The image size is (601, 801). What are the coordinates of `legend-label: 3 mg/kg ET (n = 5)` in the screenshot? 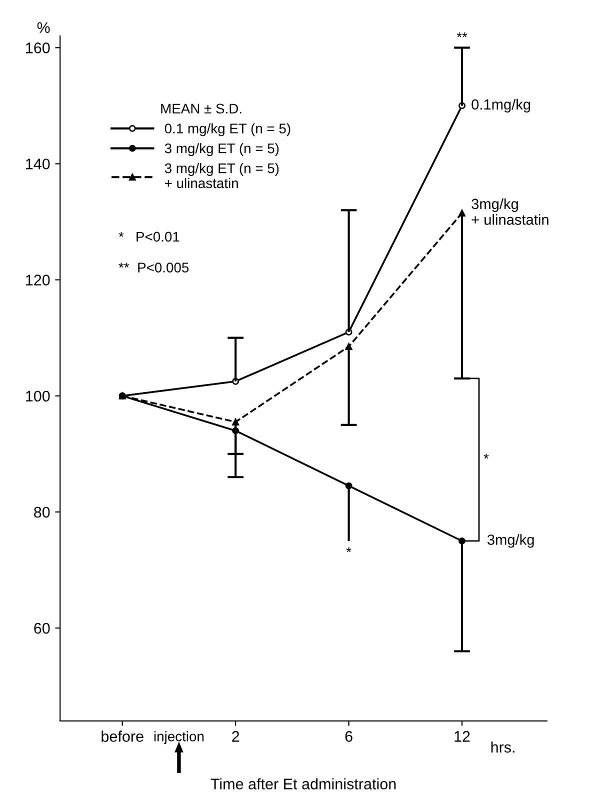 It's located at (221, 149).